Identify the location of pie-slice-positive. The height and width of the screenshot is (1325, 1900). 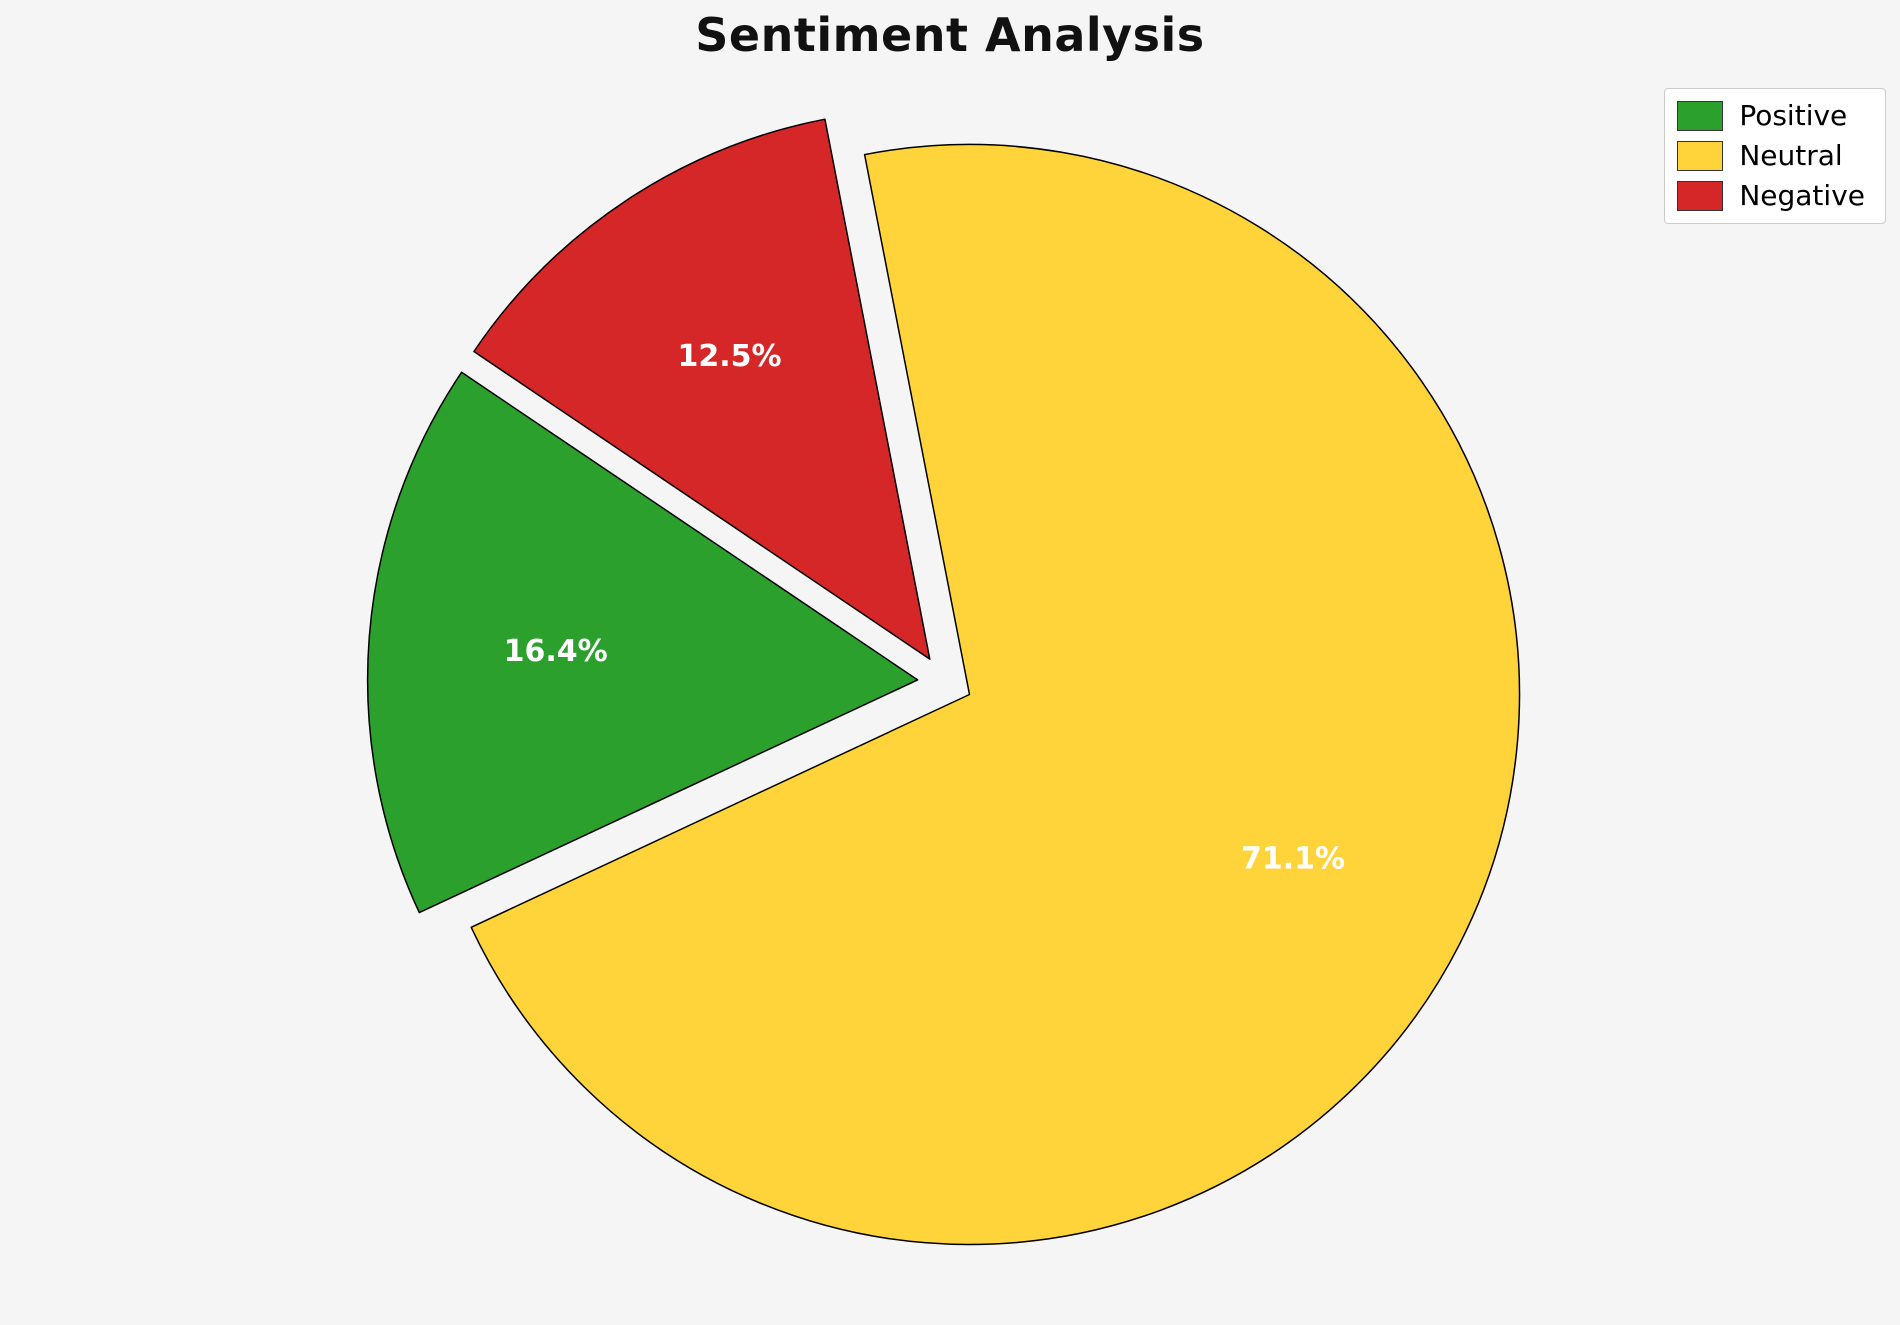
(642, 642).